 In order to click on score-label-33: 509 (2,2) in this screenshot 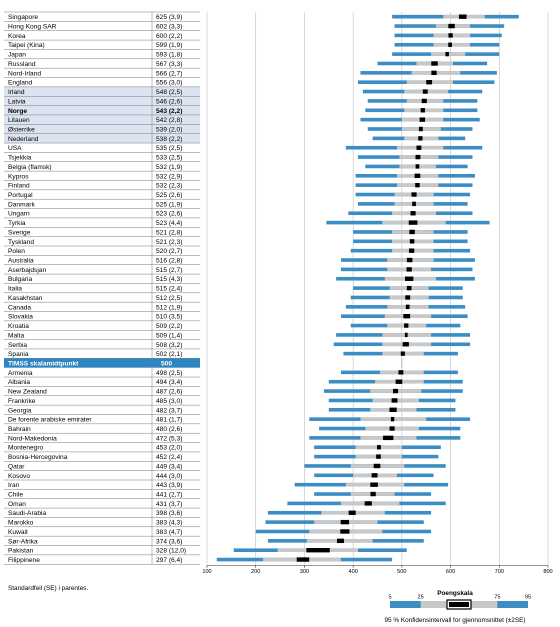, I will do `click(169, 326)`.